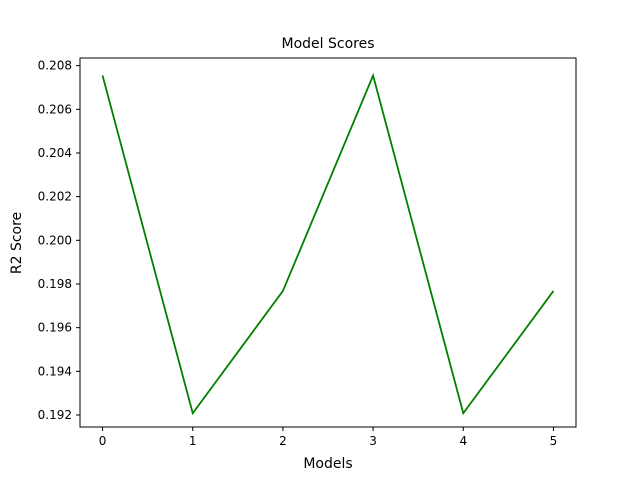  I want to click on y-tick-label: 0.204, so click(55, 153).